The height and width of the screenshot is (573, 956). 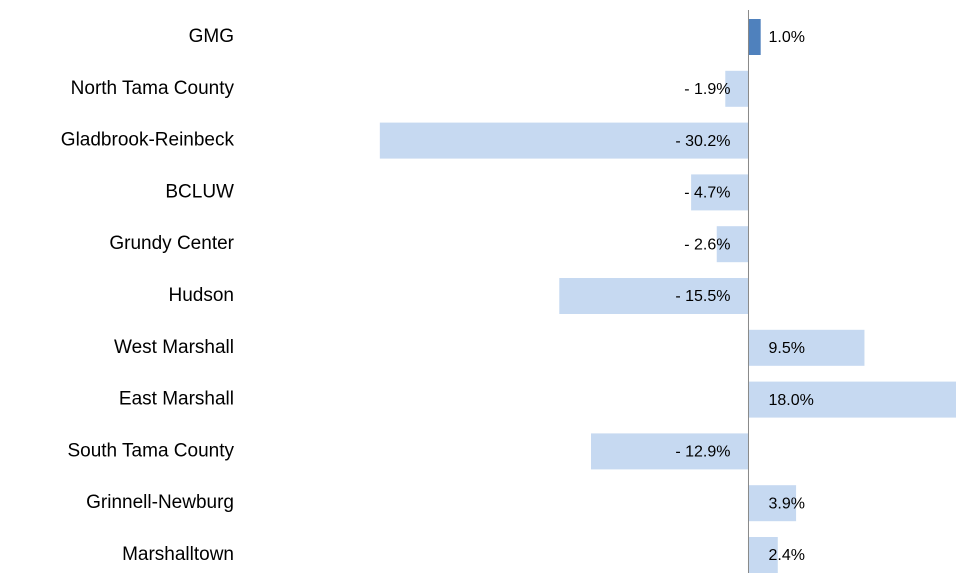 I want to click on value-label: - 12.9%, so click(x=702, y=452).